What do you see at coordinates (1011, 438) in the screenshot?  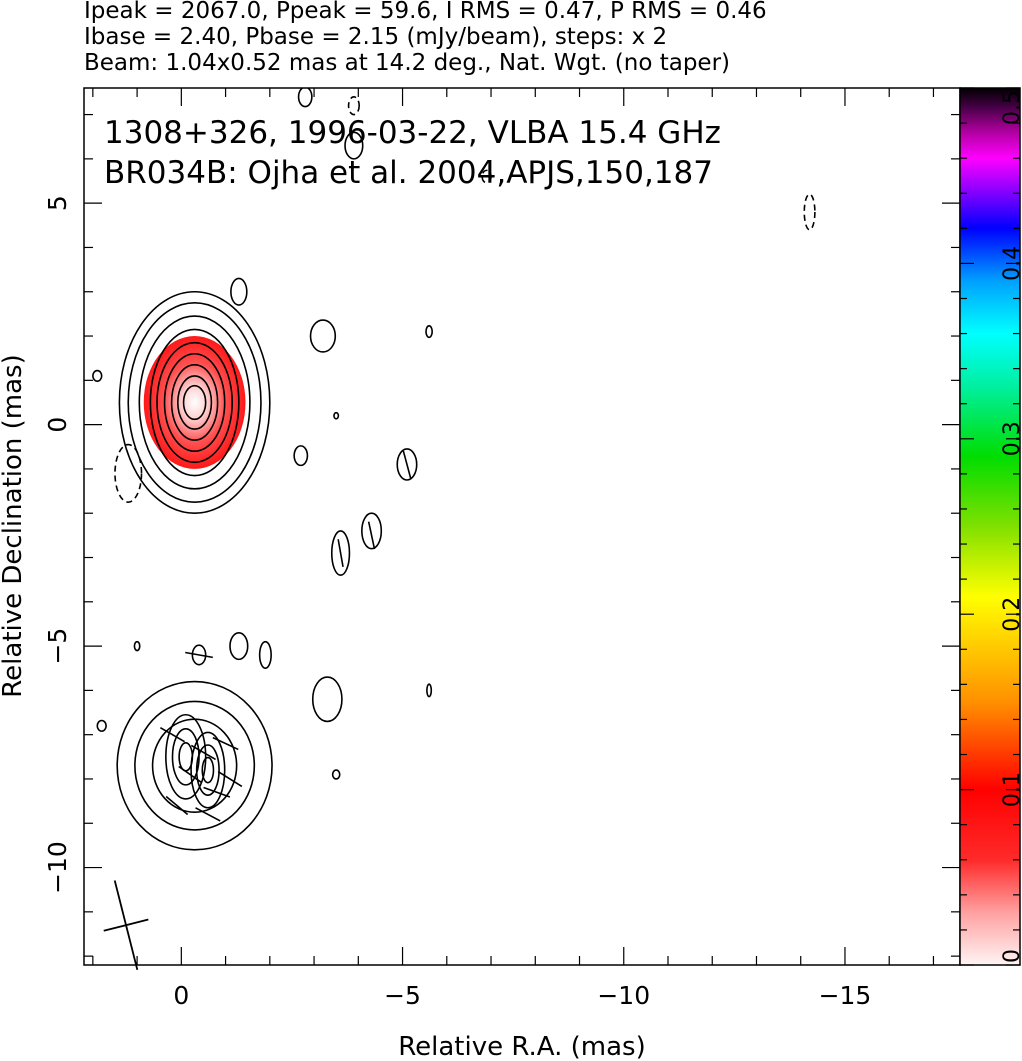 I see `colorbar-tick-label: 0.3` at bounding box center [1011, 438].